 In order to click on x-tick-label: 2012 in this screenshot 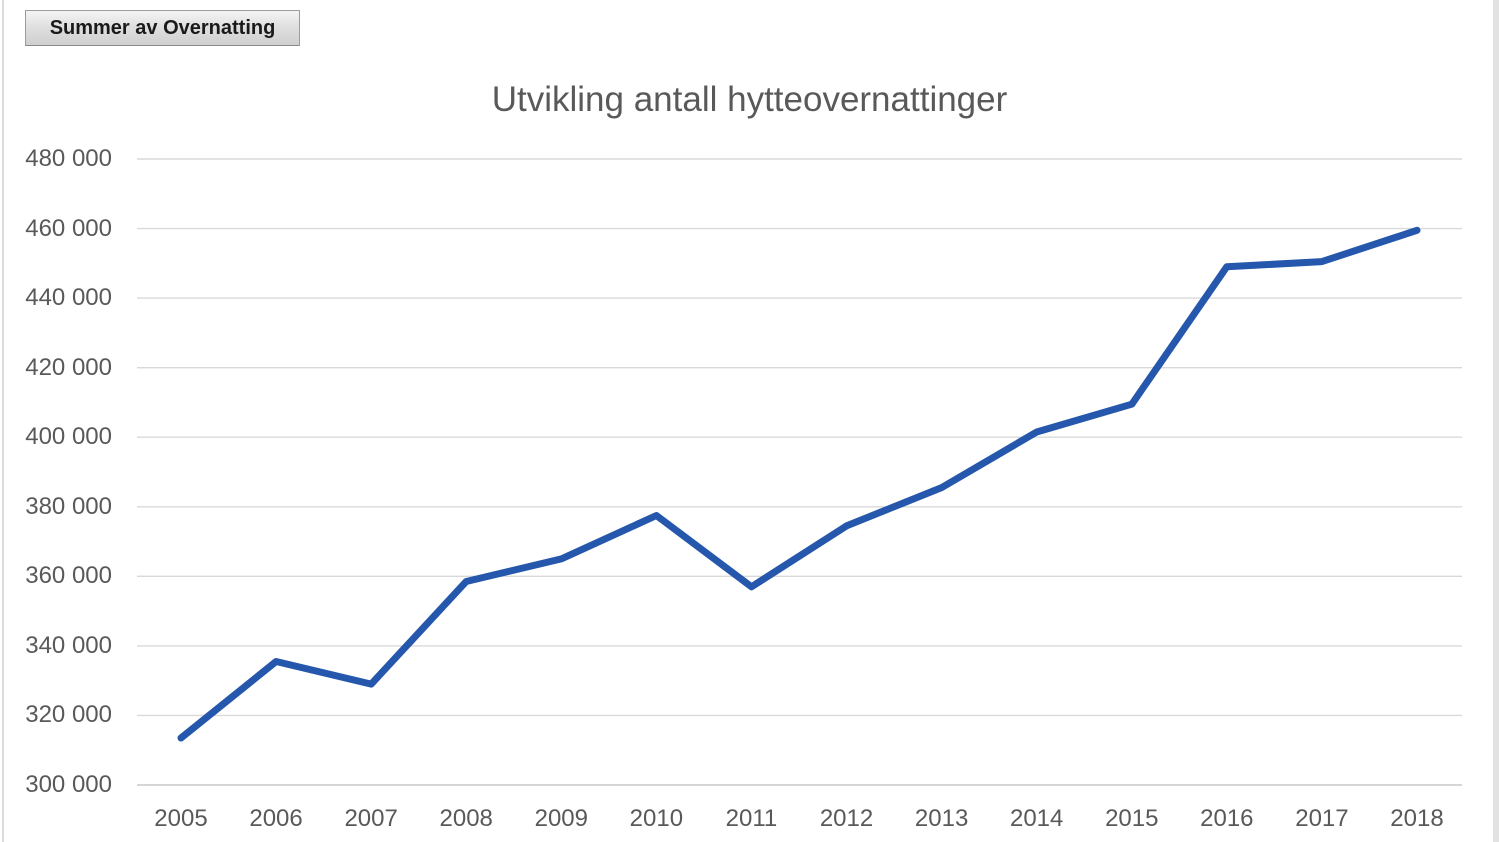, I will do `click(846, 818)`.